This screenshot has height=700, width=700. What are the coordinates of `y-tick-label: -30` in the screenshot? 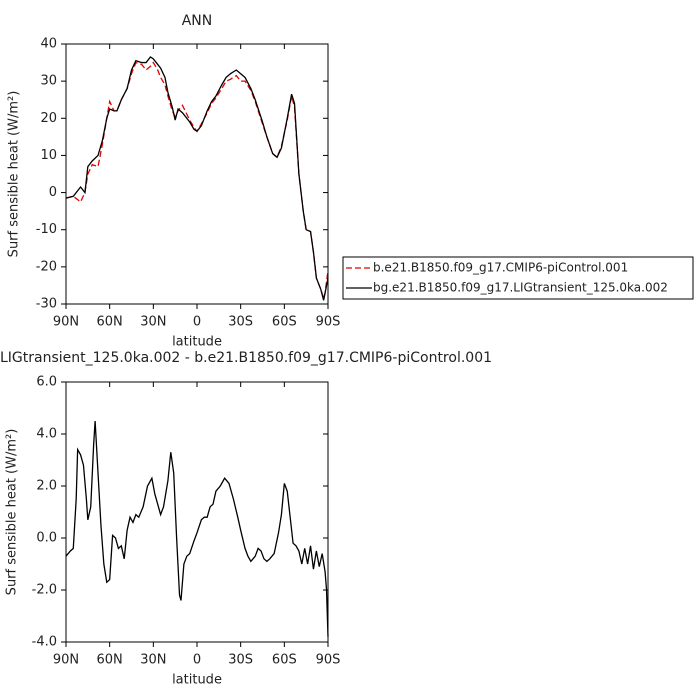 It's located at (46, 304).